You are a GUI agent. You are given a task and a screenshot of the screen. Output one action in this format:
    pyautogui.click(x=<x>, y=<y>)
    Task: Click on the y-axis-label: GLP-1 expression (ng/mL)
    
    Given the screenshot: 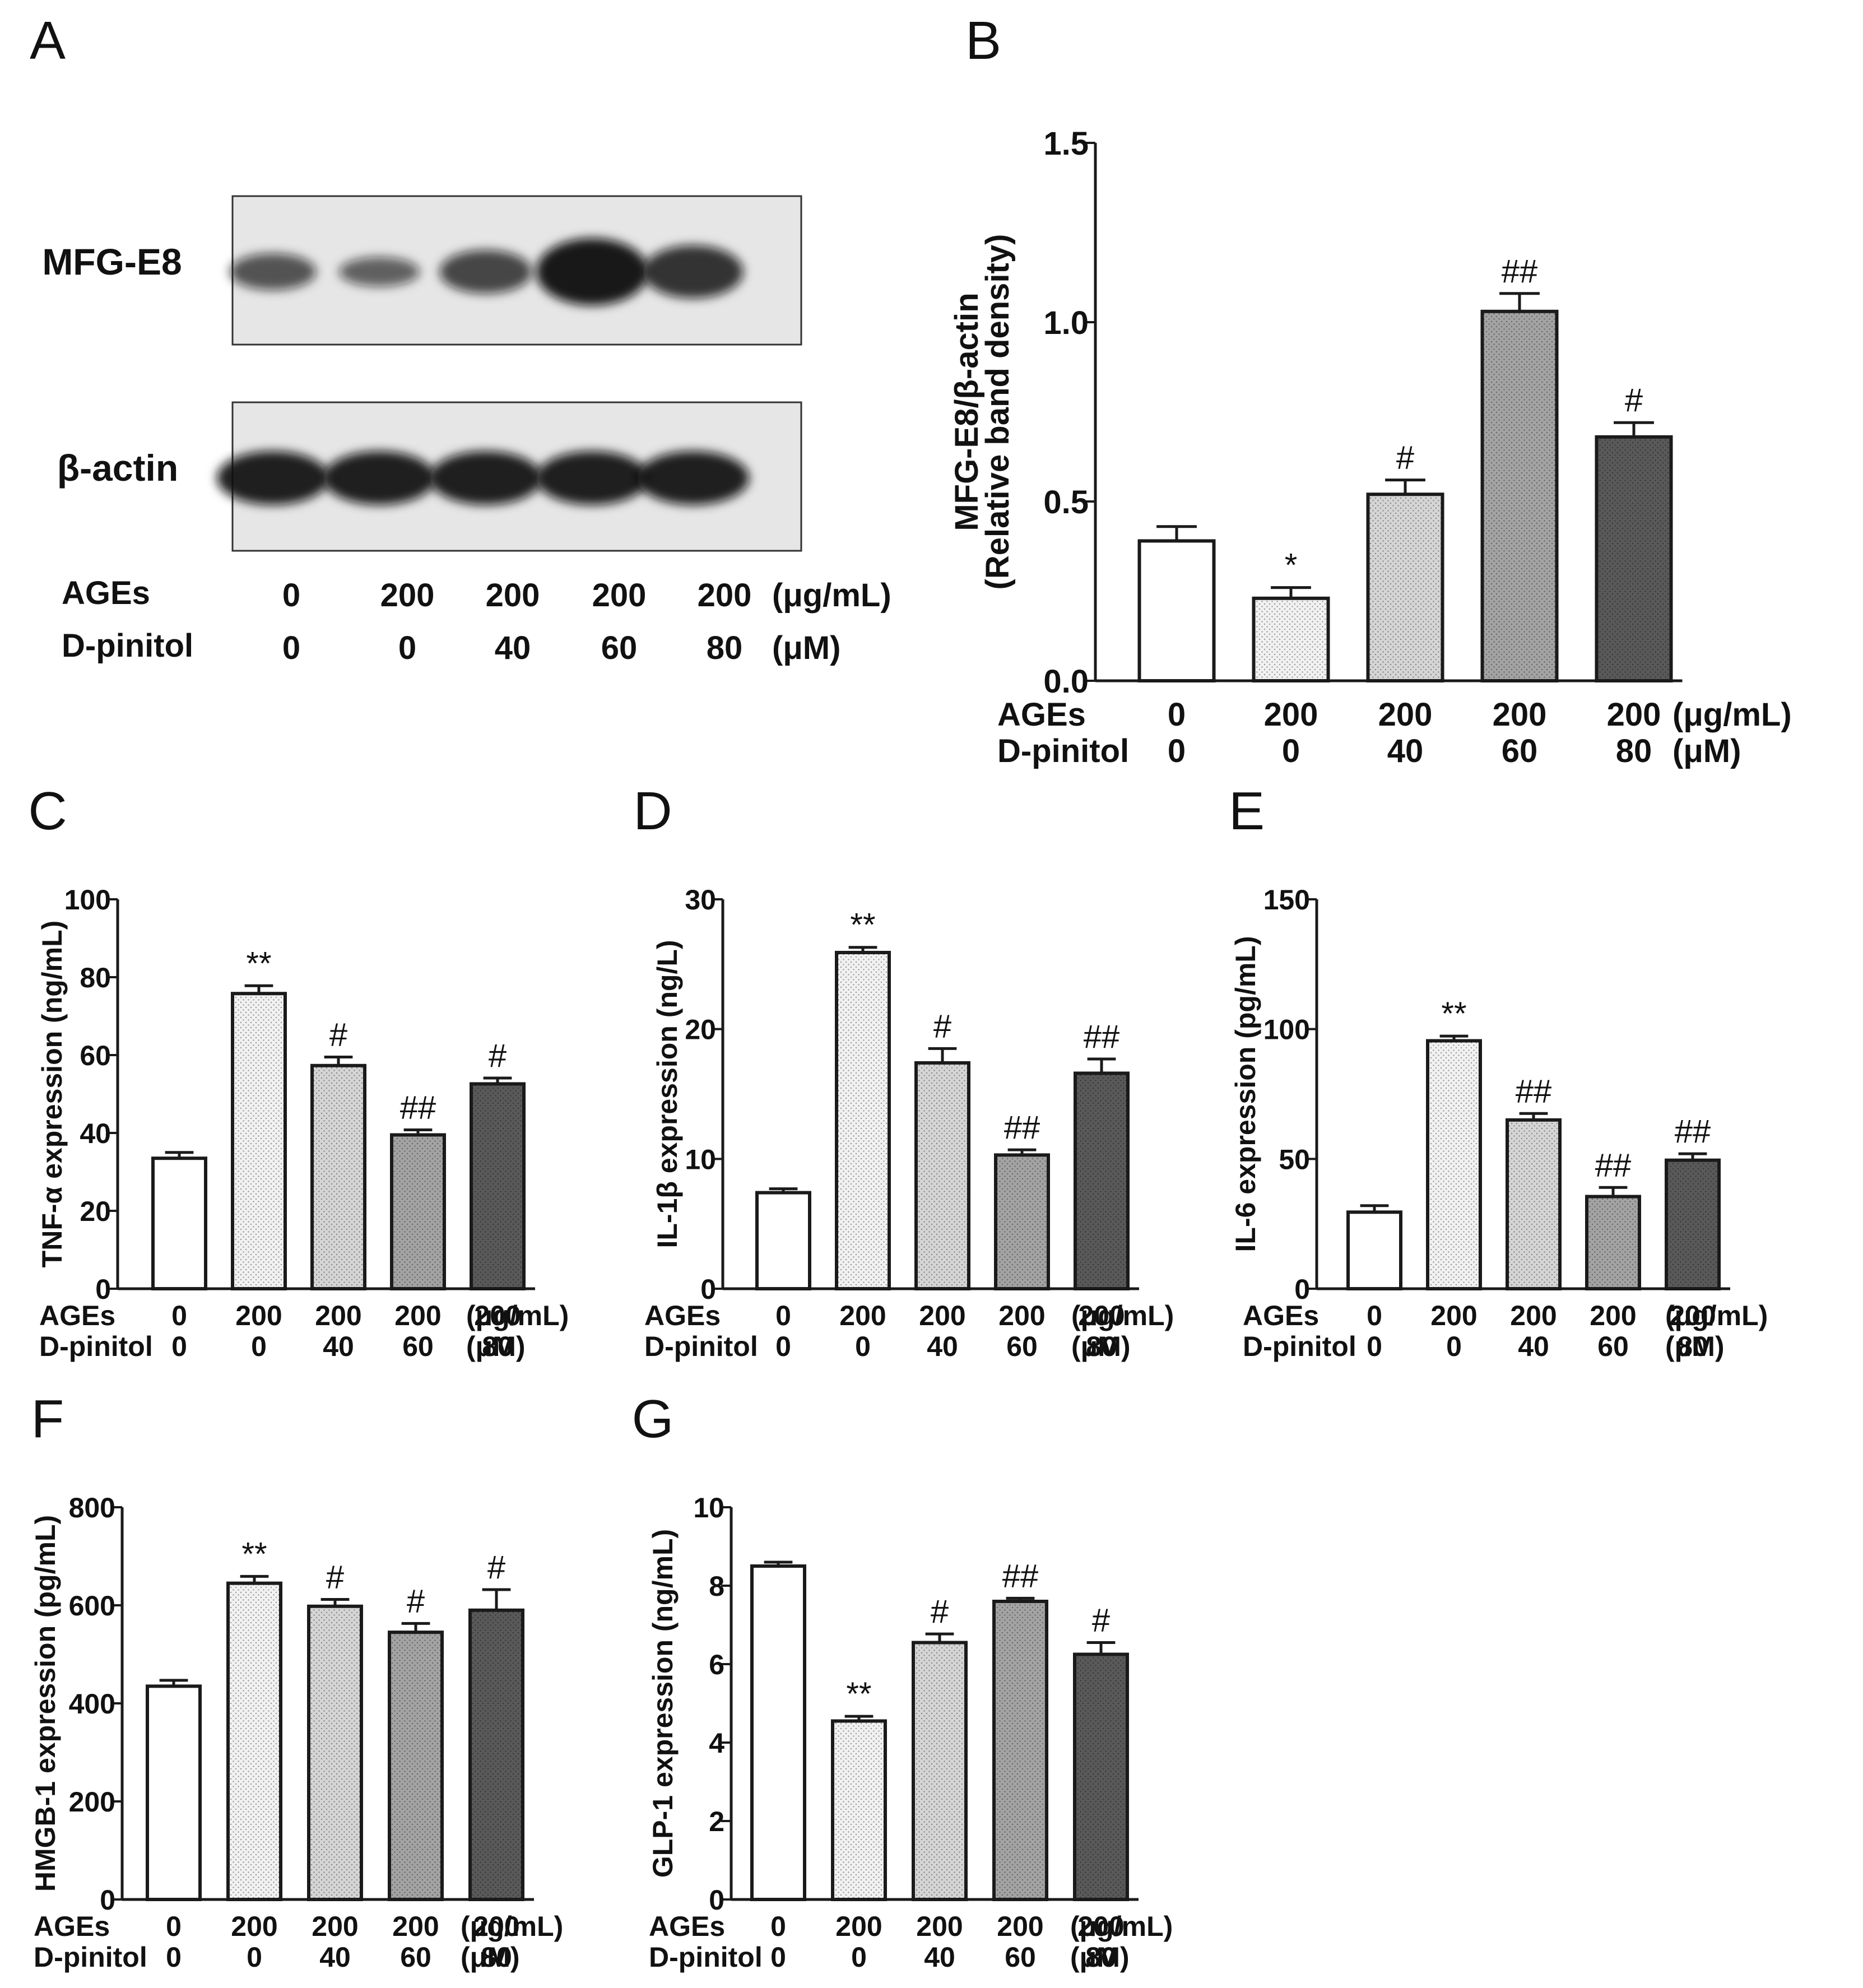 What is the action you would take?
    pyautogui.click(x=663, y=1703)
    